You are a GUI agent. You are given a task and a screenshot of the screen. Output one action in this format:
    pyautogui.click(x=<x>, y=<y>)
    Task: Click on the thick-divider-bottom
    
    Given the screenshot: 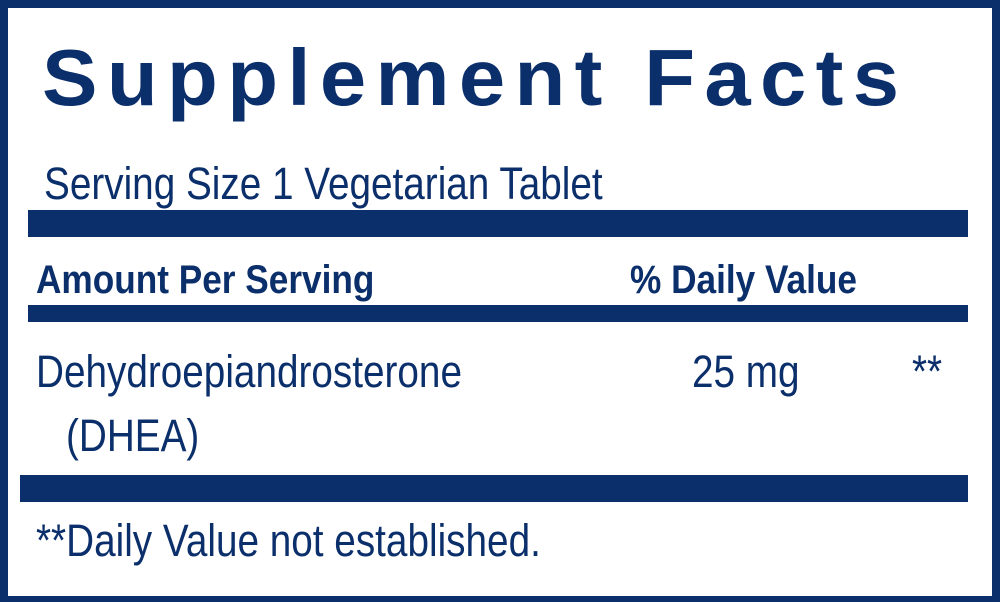 What is the action you would take?
    pyautogui.click(x=494, y=488)
    